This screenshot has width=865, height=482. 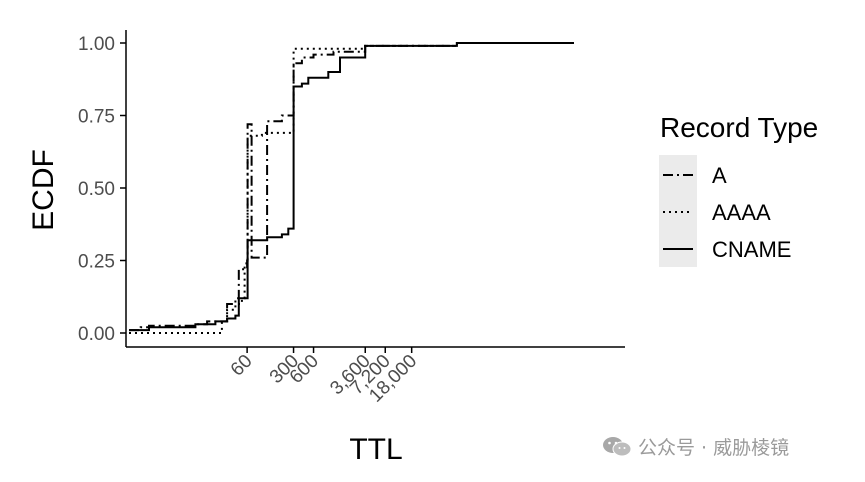 What do you see at coordinates (96, 117) in the screenshot?
I see `y-tick-label: 0.75` at bounding box center [96, 117].